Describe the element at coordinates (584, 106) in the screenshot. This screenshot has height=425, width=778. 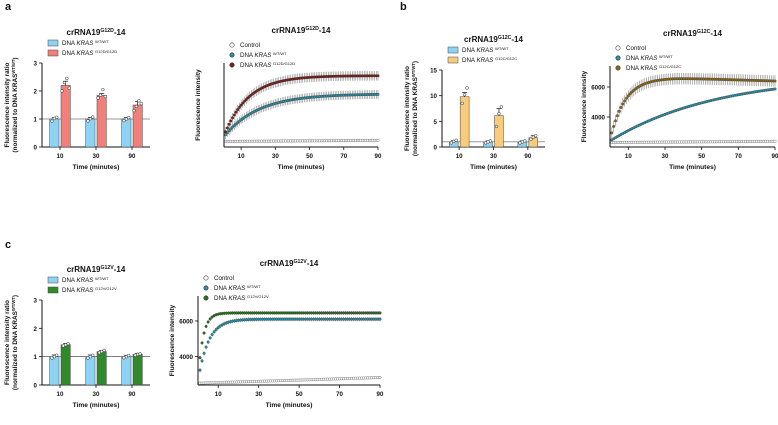
I see `y-axis-label: Fluorescence intensity` at that location.